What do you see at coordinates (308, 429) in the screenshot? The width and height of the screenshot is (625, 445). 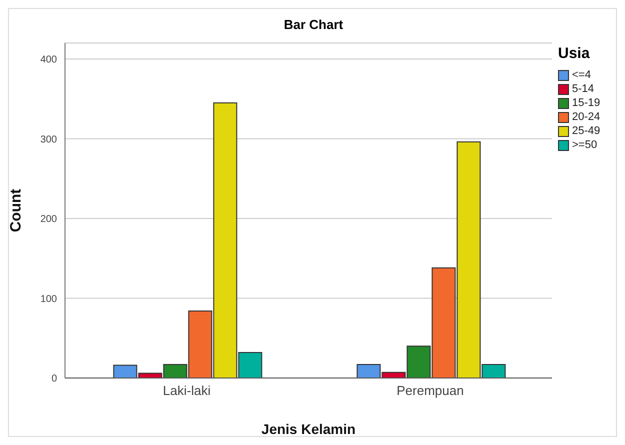 I see `x-axis-title: Jenis Kelamin` at bounding box center [308, 429].